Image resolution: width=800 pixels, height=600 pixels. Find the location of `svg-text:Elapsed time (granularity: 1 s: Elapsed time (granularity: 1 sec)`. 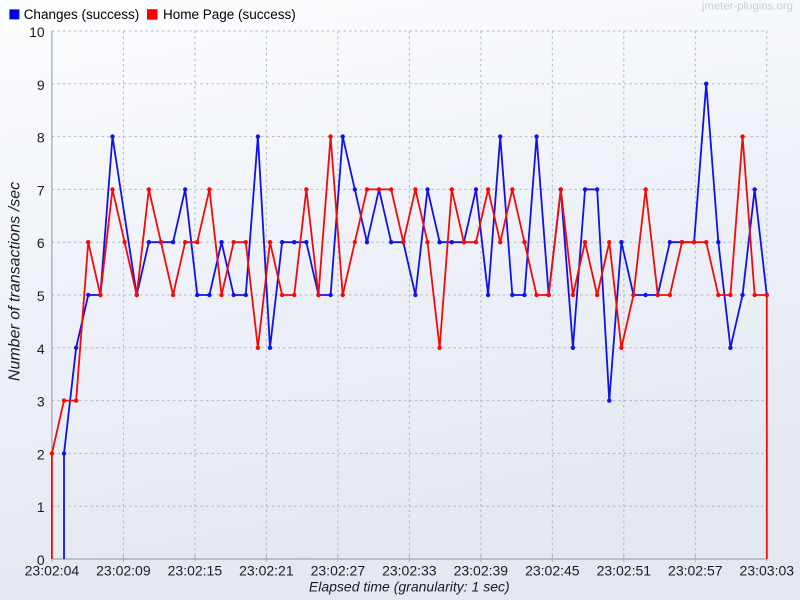

svg-text:Elapsed time (granularity: 1 s: Elapsed time (granularity: 1 sec) is located at coordinates (409, 587).